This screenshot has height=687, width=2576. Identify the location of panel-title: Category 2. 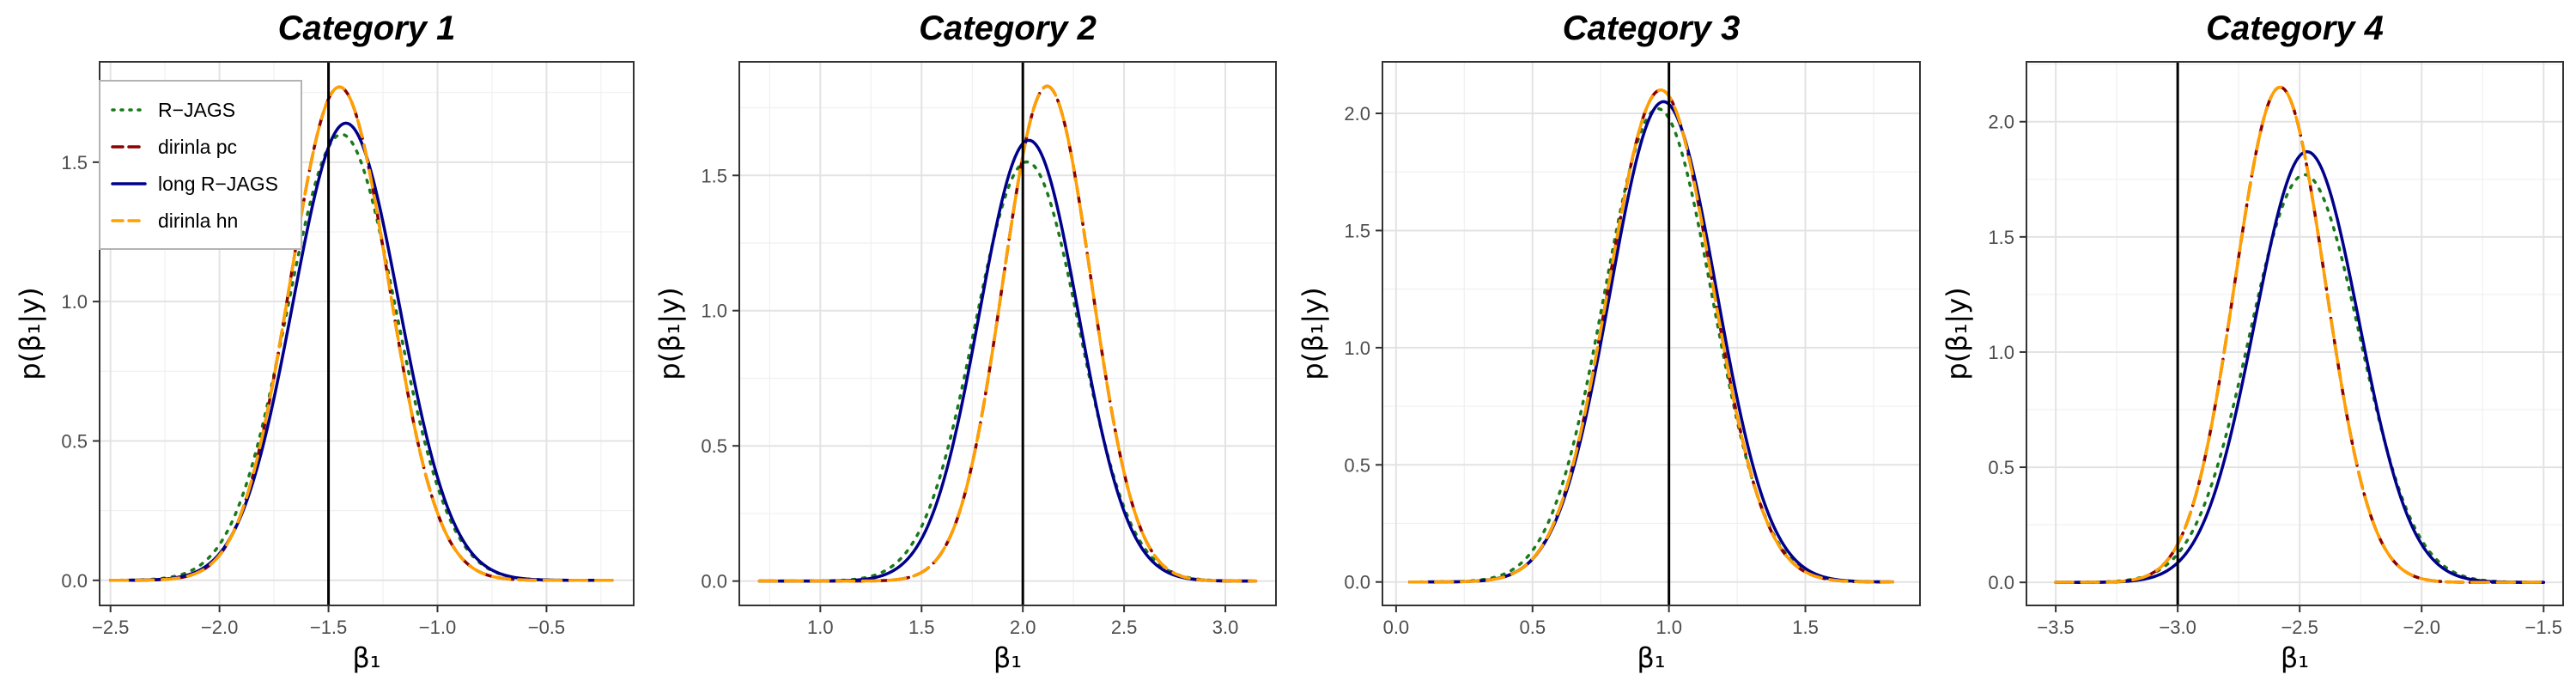
(1008, 28).